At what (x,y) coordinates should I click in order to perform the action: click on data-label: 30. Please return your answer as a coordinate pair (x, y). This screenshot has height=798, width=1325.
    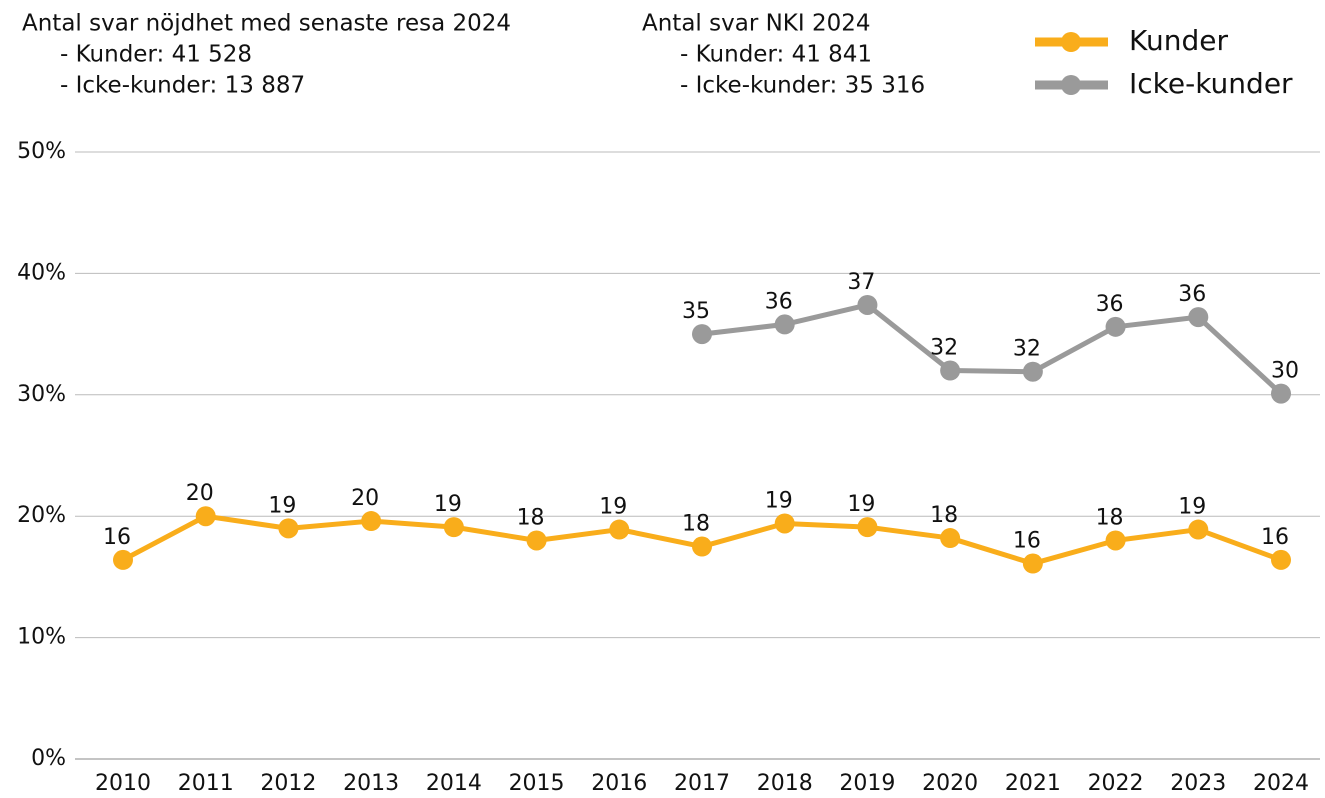
    Looking at the image, I should click on (1285, 371).